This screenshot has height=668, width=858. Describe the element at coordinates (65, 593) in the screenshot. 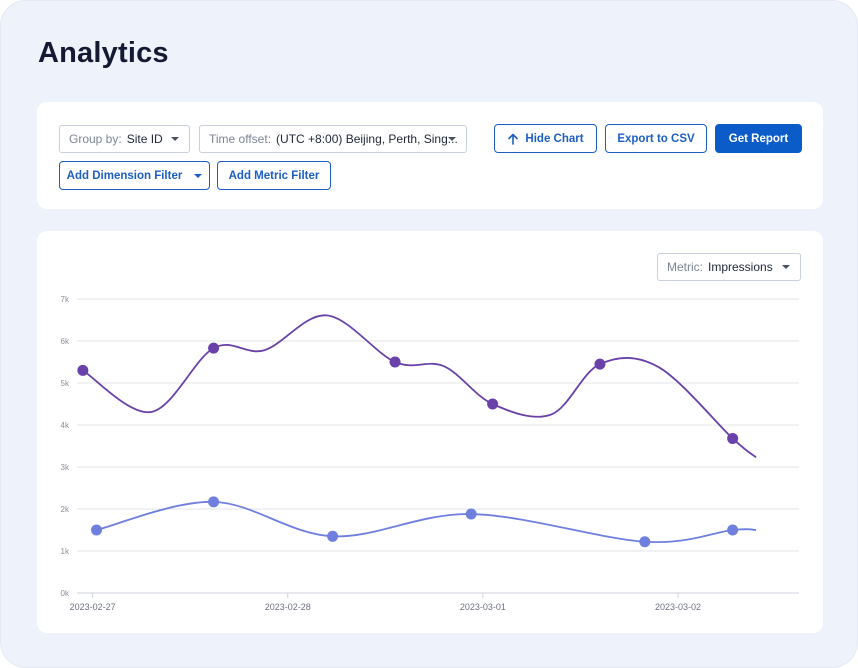

I see `y-tick-label: 0k` at that location.